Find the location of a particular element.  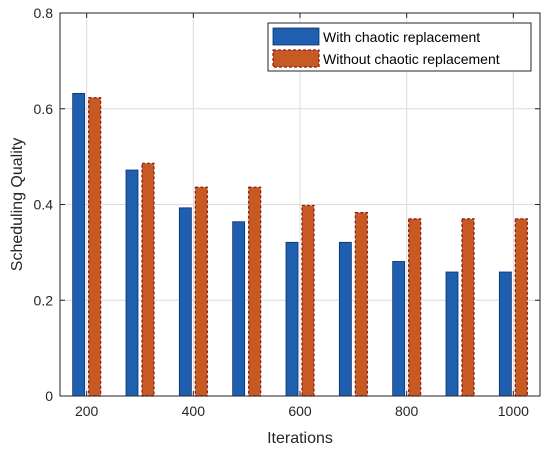

y-tick-label: 0.4 is located at coordinates (44, 205).